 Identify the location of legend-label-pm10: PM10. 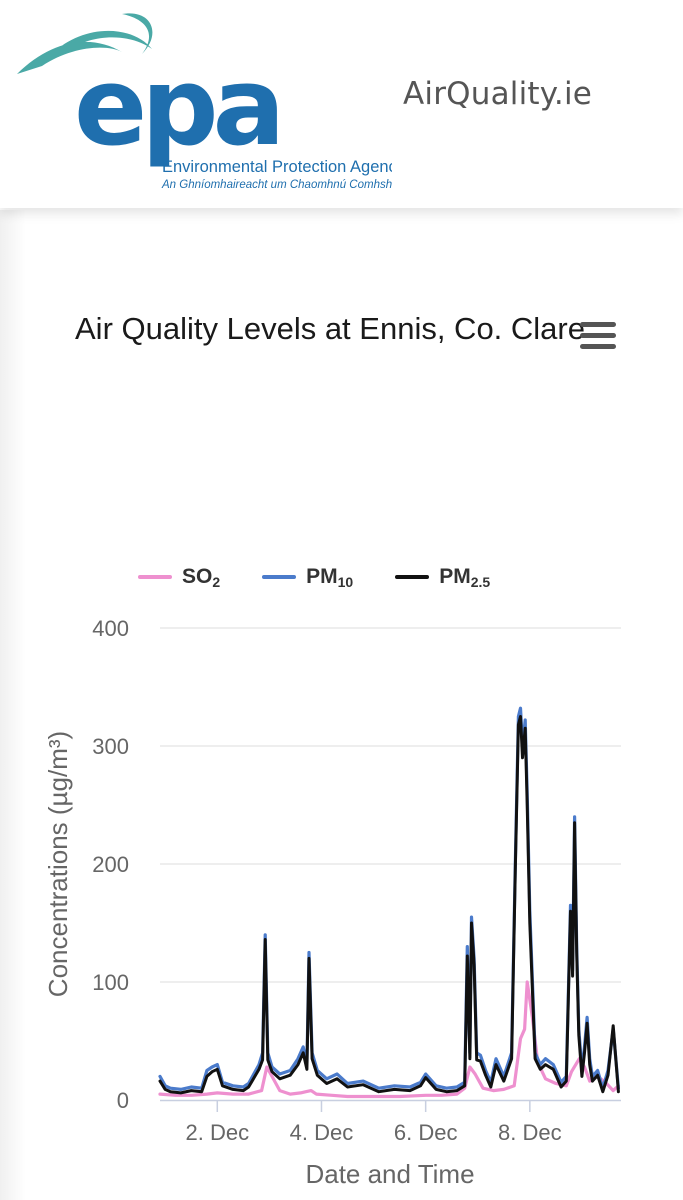
(330, 577).